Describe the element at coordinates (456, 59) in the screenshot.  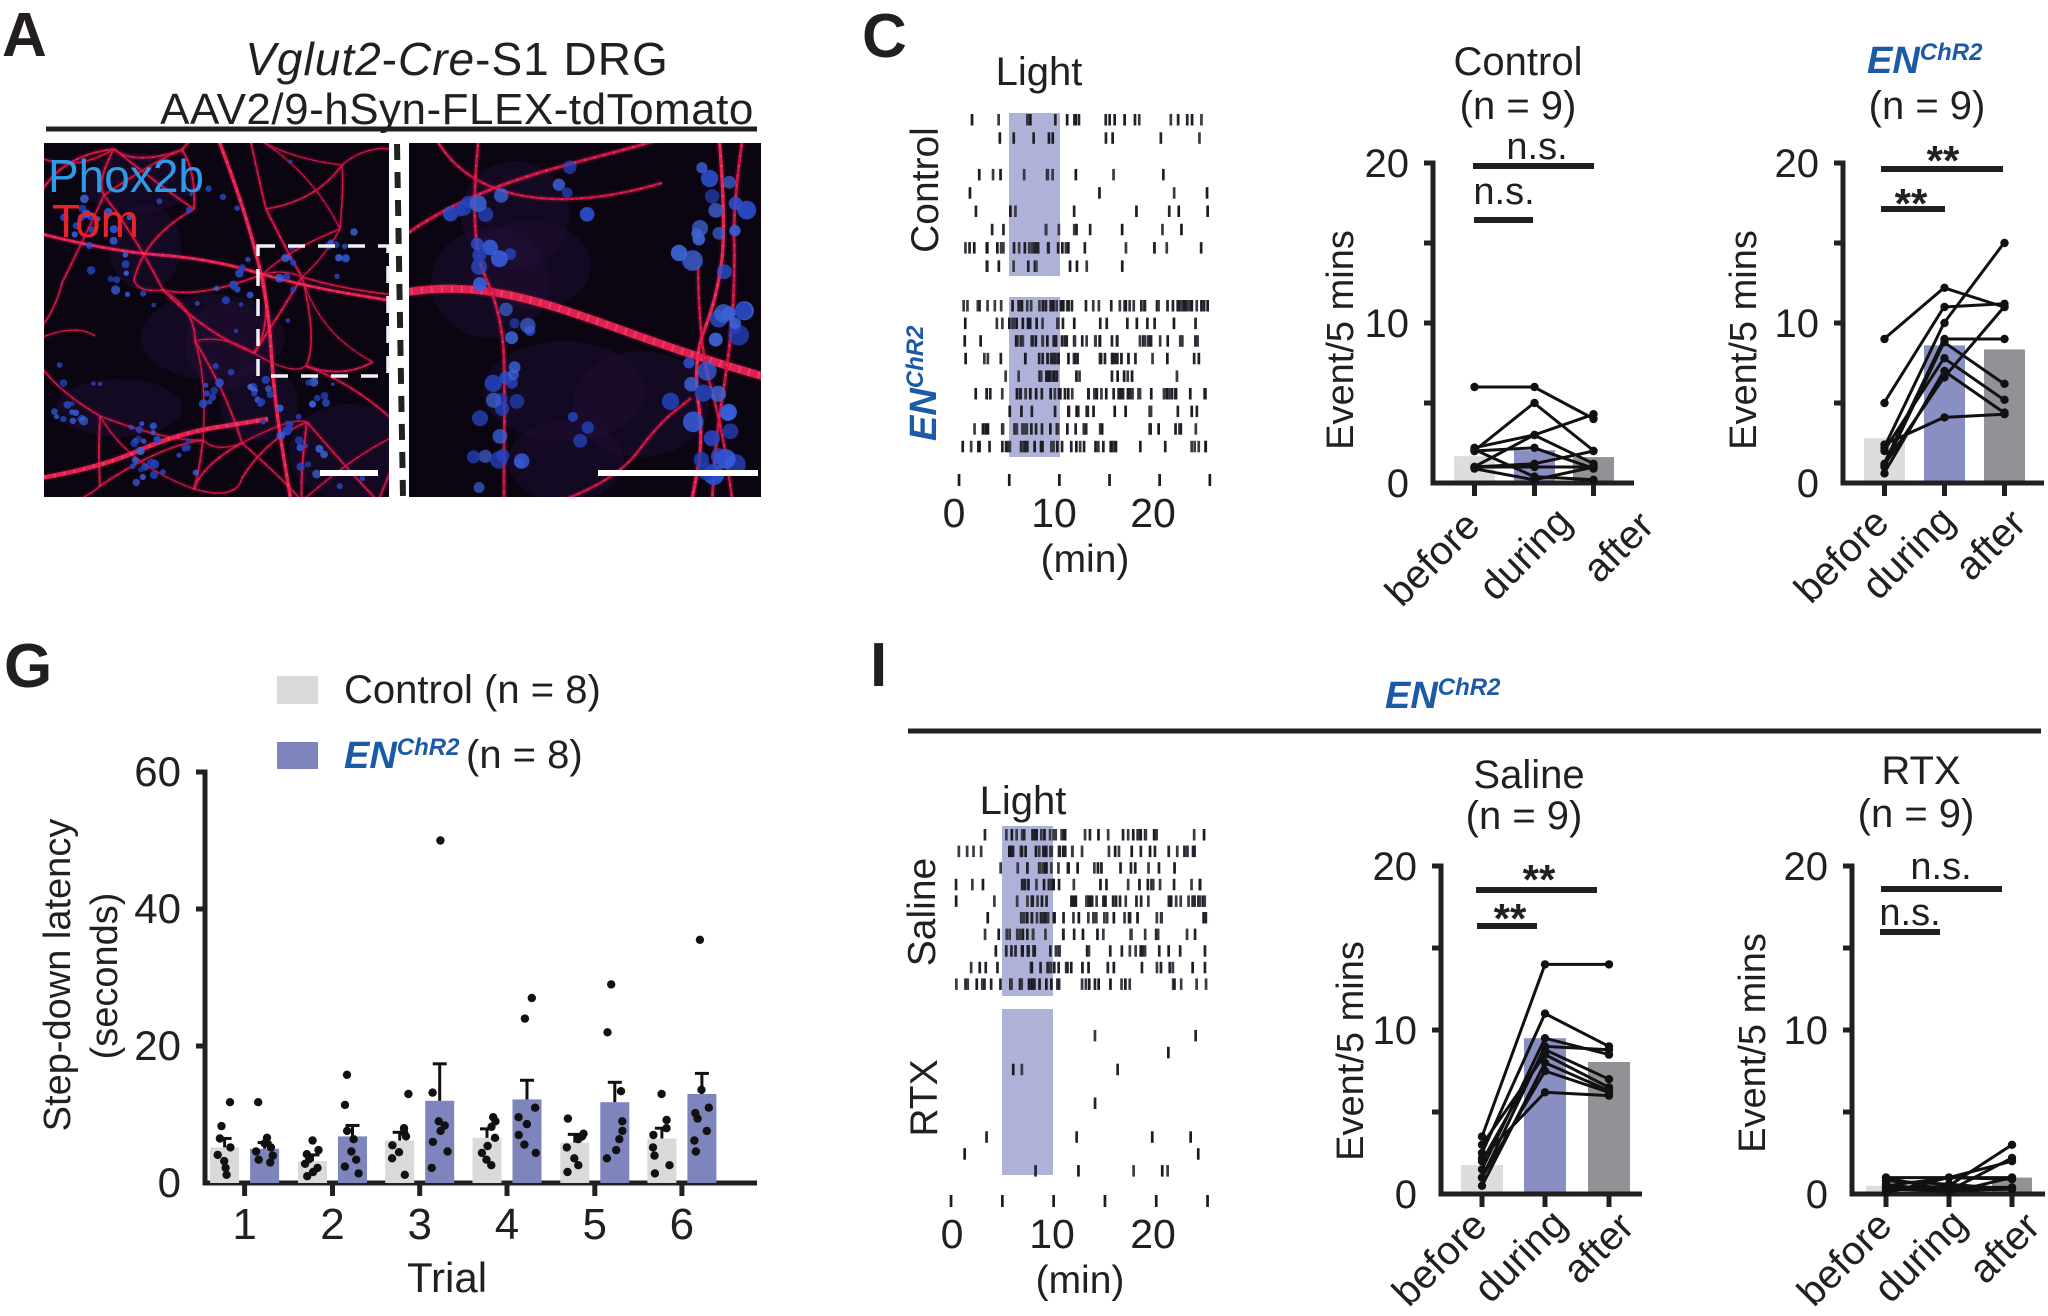
I see `svg-text: Vglut2-Cre-S1 DRG` at that location.